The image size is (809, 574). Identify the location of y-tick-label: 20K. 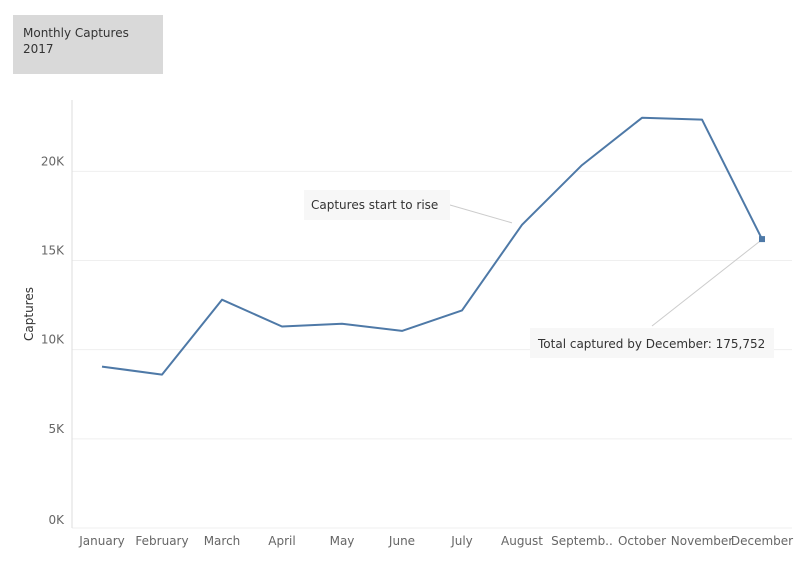
(53, 161).